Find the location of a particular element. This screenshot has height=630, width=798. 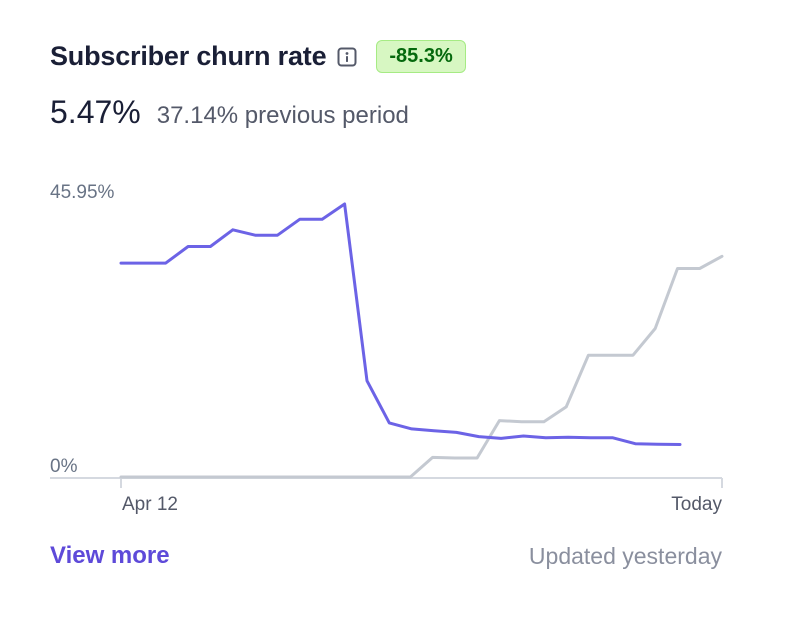

info-icon is located at coordinates (347, 57).